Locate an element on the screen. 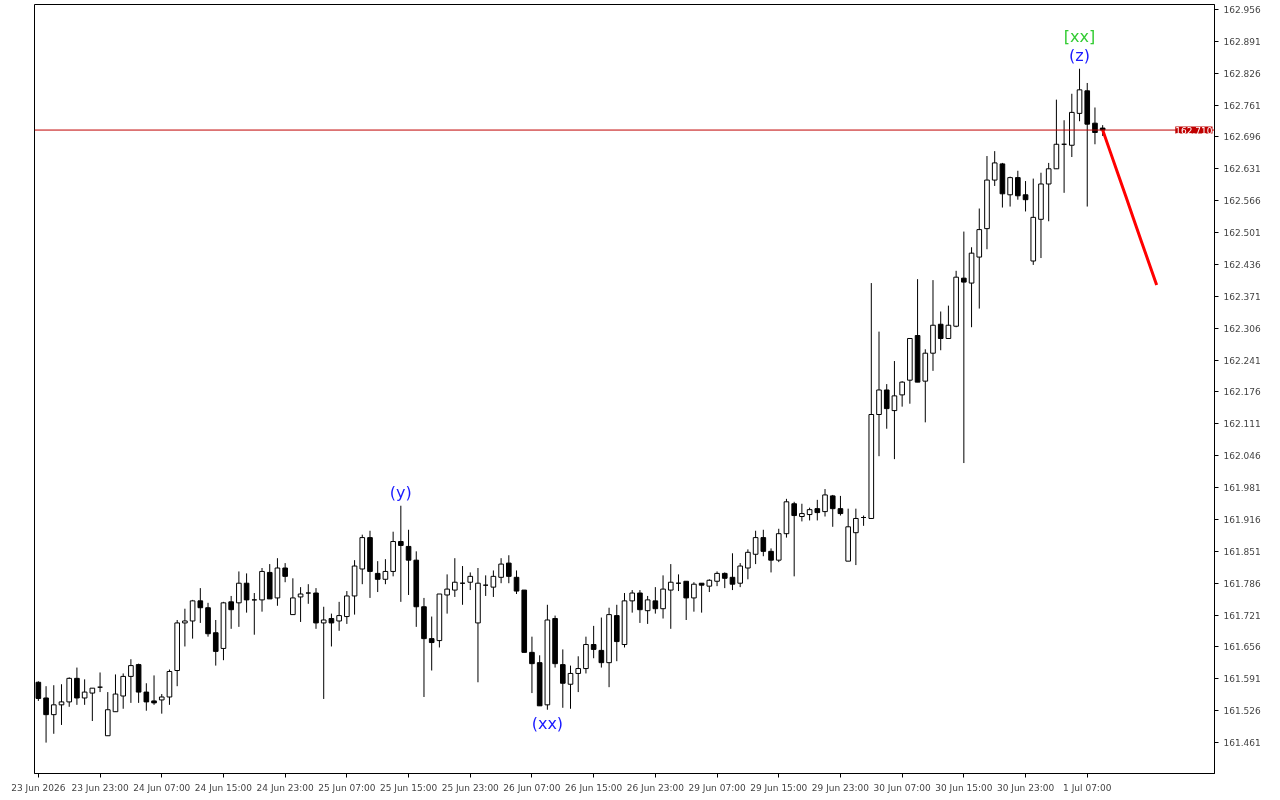  y-tick-label: 162.761 is located at coordinates (1242, 105).